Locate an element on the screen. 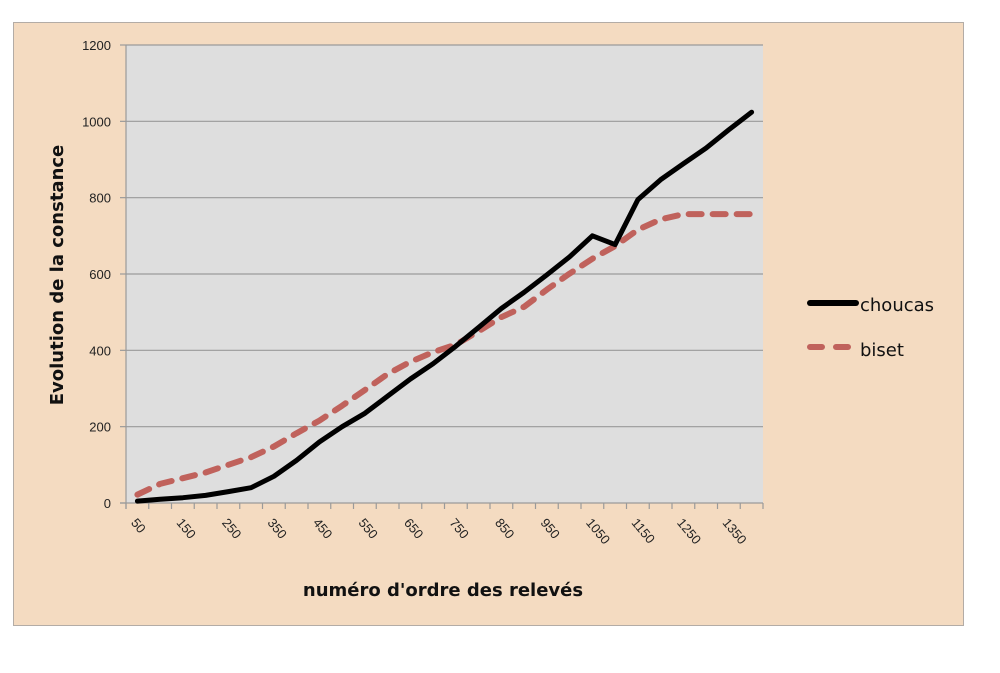 This screenshot has height=673, width=1000. legend-label-choucas: choucas is located at coordinates (897, 305).